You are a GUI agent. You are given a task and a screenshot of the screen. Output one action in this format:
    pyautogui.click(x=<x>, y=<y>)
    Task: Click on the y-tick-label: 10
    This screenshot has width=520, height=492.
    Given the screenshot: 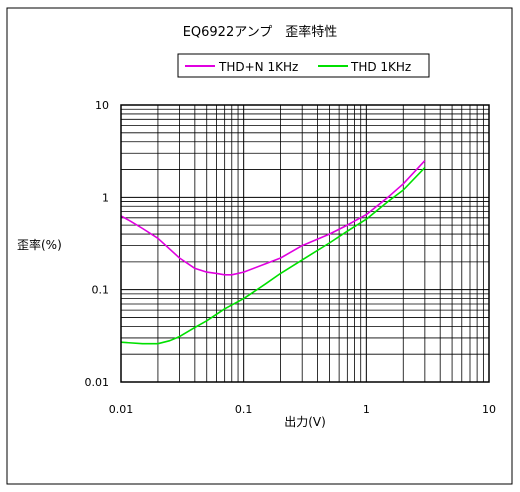 What is the action you would take?
    pyautogui.click(x=102, y=105)
    